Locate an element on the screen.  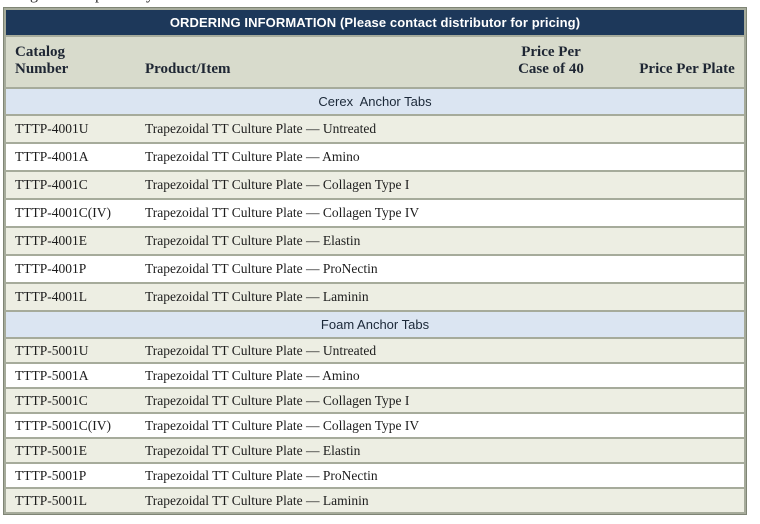
column-header-product: Product/Item is located at coordinates (188, 68).